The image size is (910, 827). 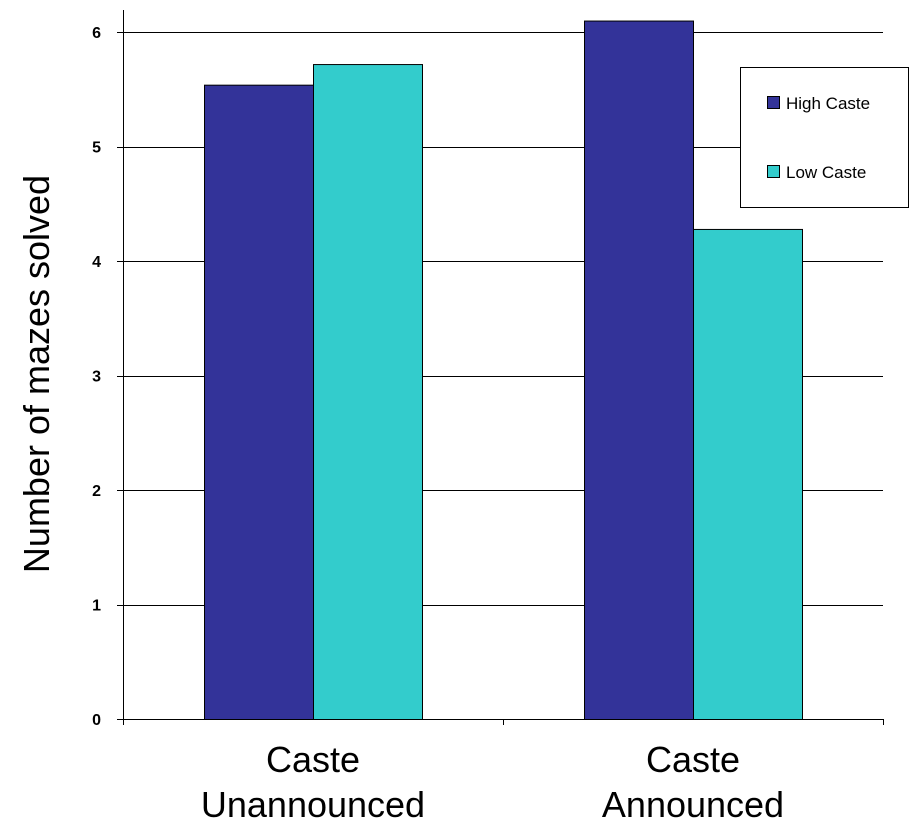 What do you see at coordinates (96, 606) in the screenshot?
I see `y-tick-label-1: 1` at bounding box center [96, 606].